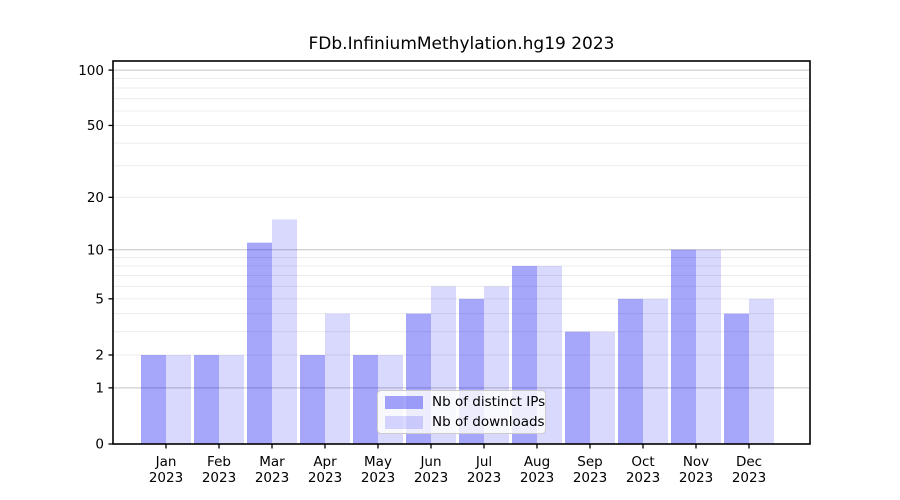 This screenshot has width=900, height=500. What do you see at coordinates (589, 462) in the screenshot?
I see `x-tick-label-month: Sep` at bounding box center [589, 462].